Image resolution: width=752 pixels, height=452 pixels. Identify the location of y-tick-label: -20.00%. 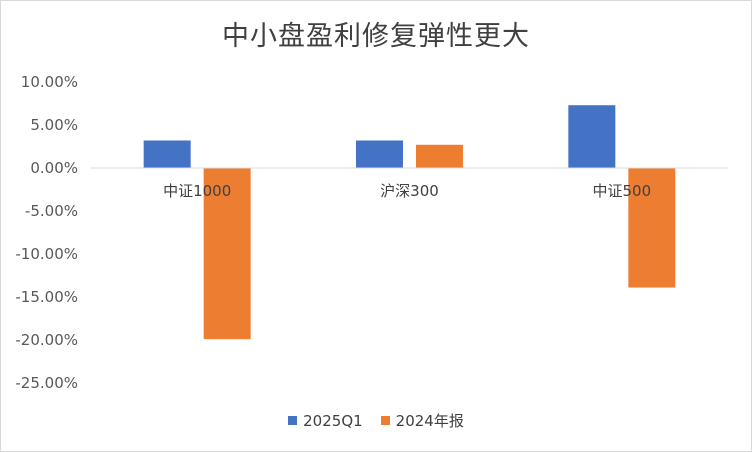
(46, 340).